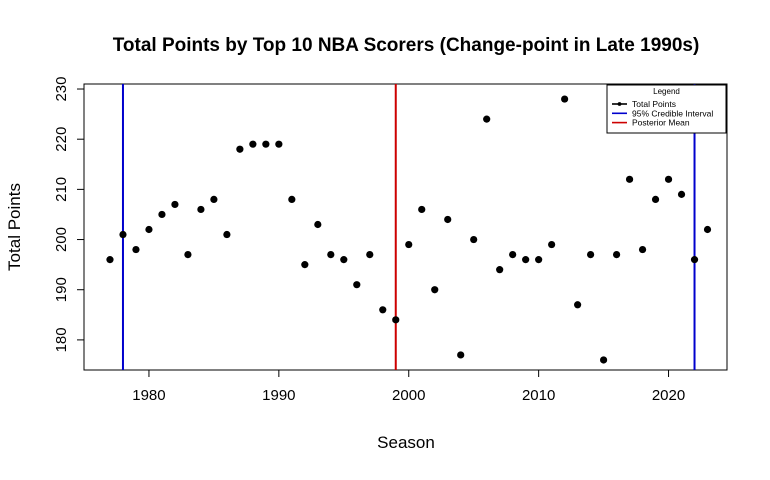 Image resolution: width=770 pixels, height=480 pixels. I want to click on x-tick-label: 1990, so click(278, 395).